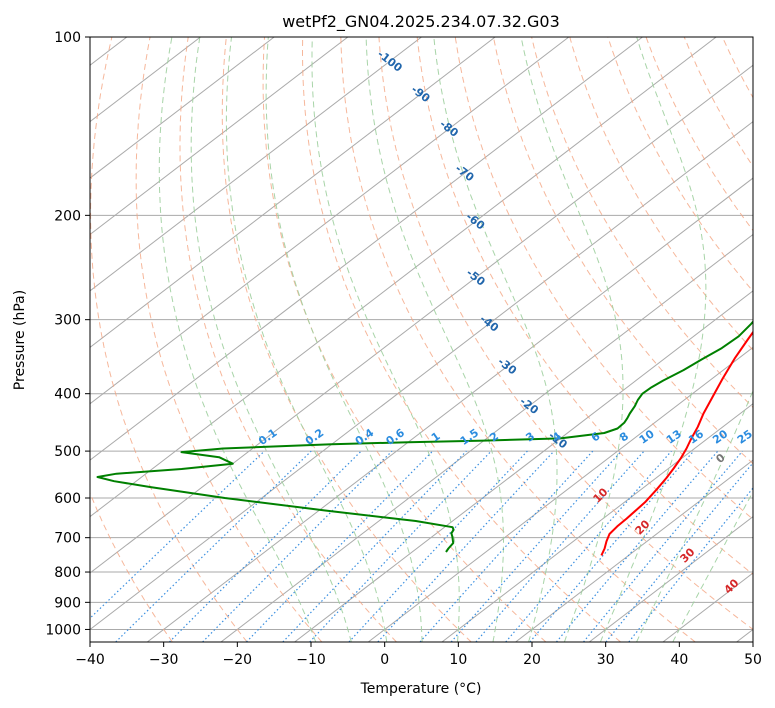 This screenshot has width=775, height=708. I want to click on isotherm-label: -100, so click(390, 61).